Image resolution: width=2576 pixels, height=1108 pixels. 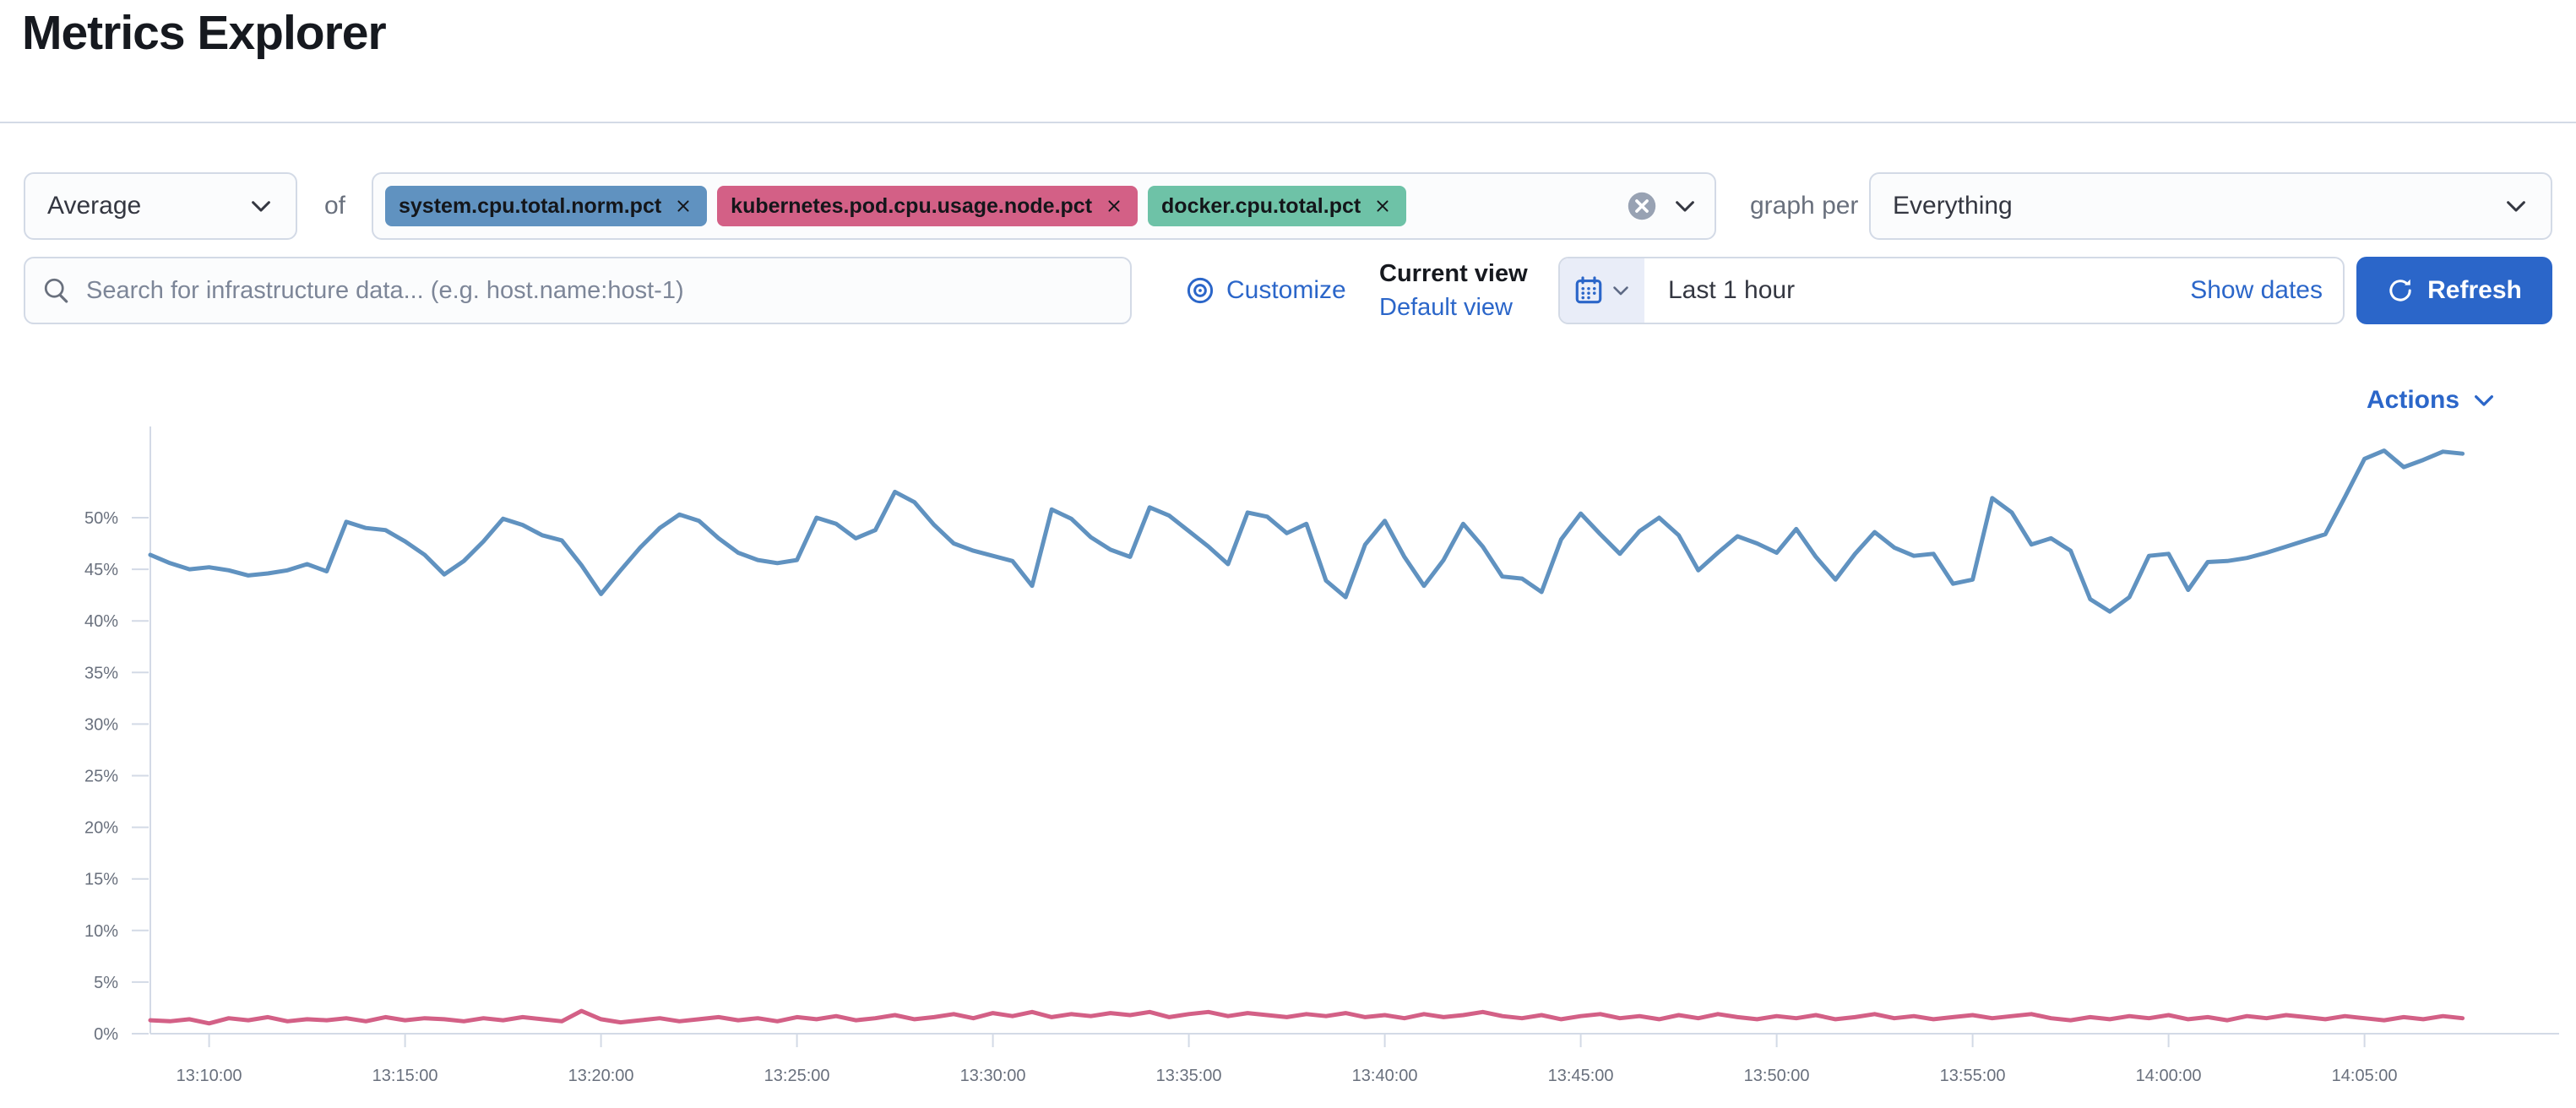 What do you see at coordinates (1581, 1076) in the screenshot?
I see `x-axis-label: 13:45:00` at bounding box center [1581, 1076].